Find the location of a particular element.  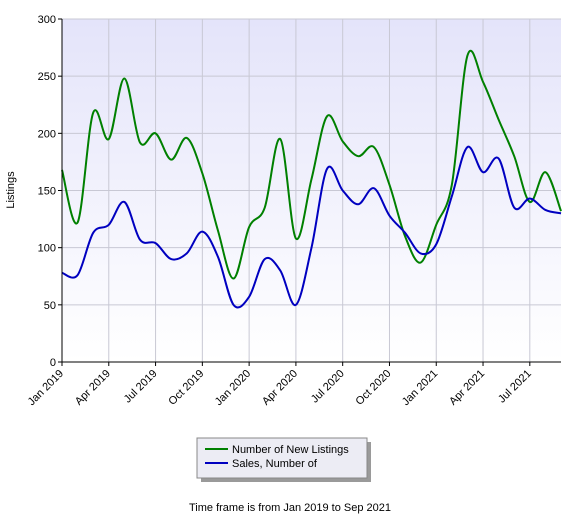

legend-label: Sales, Number of is located at coordinates (275, 464).